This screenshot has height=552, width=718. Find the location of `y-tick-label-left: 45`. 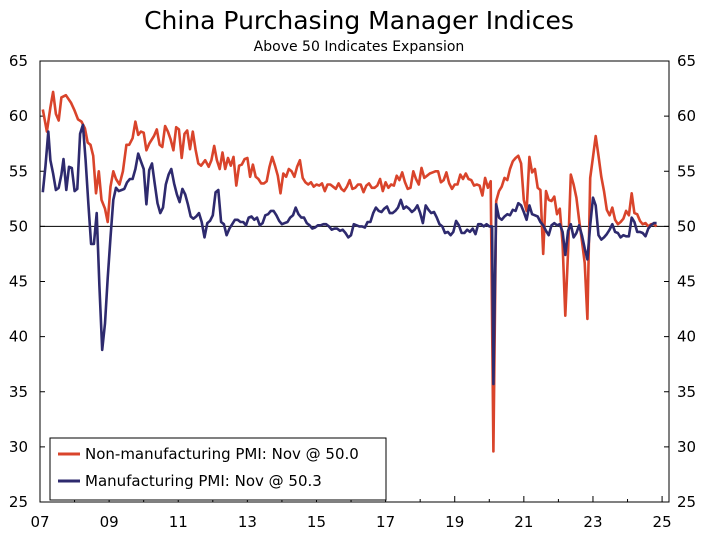

y-tick-label-left: 45 is located at coordinates (18, 282).